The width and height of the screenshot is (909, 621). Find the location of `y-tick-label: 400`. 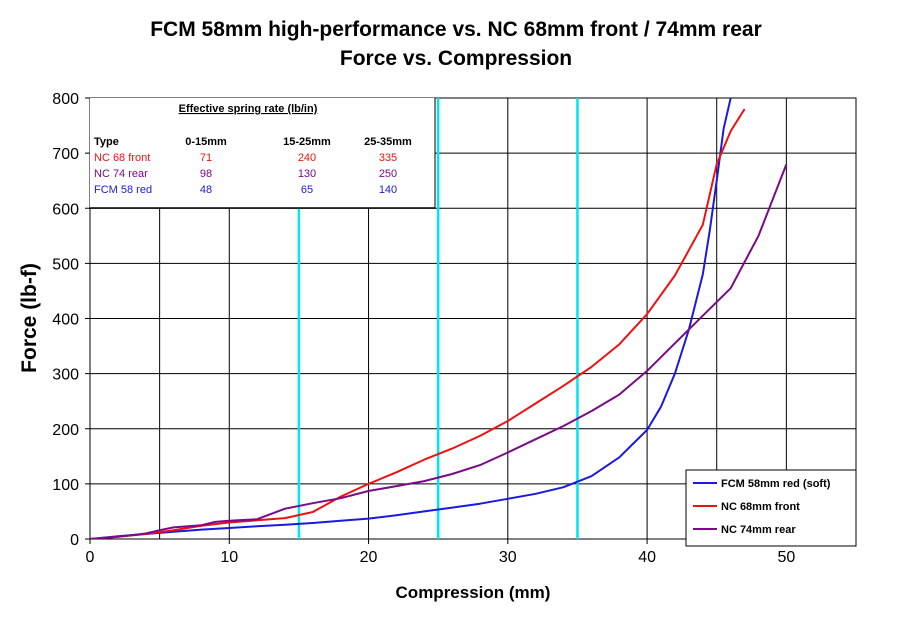

y-tick-label: 400 is located at coordinates (65, 320).